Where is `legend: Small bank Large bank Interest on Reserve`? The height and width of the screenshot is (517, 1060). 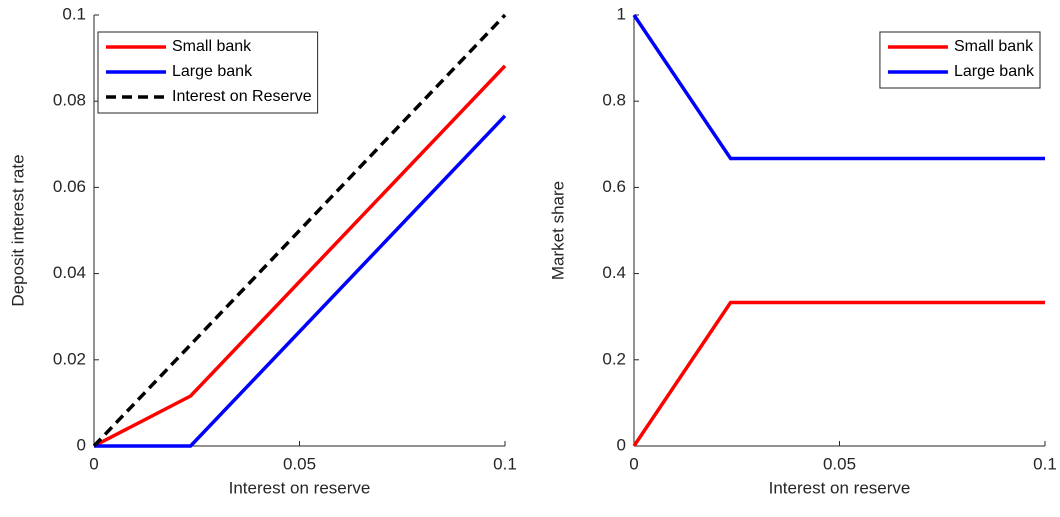
legend: Small bank Large bank Interest on Reserve is located at coordinates (208, 72).